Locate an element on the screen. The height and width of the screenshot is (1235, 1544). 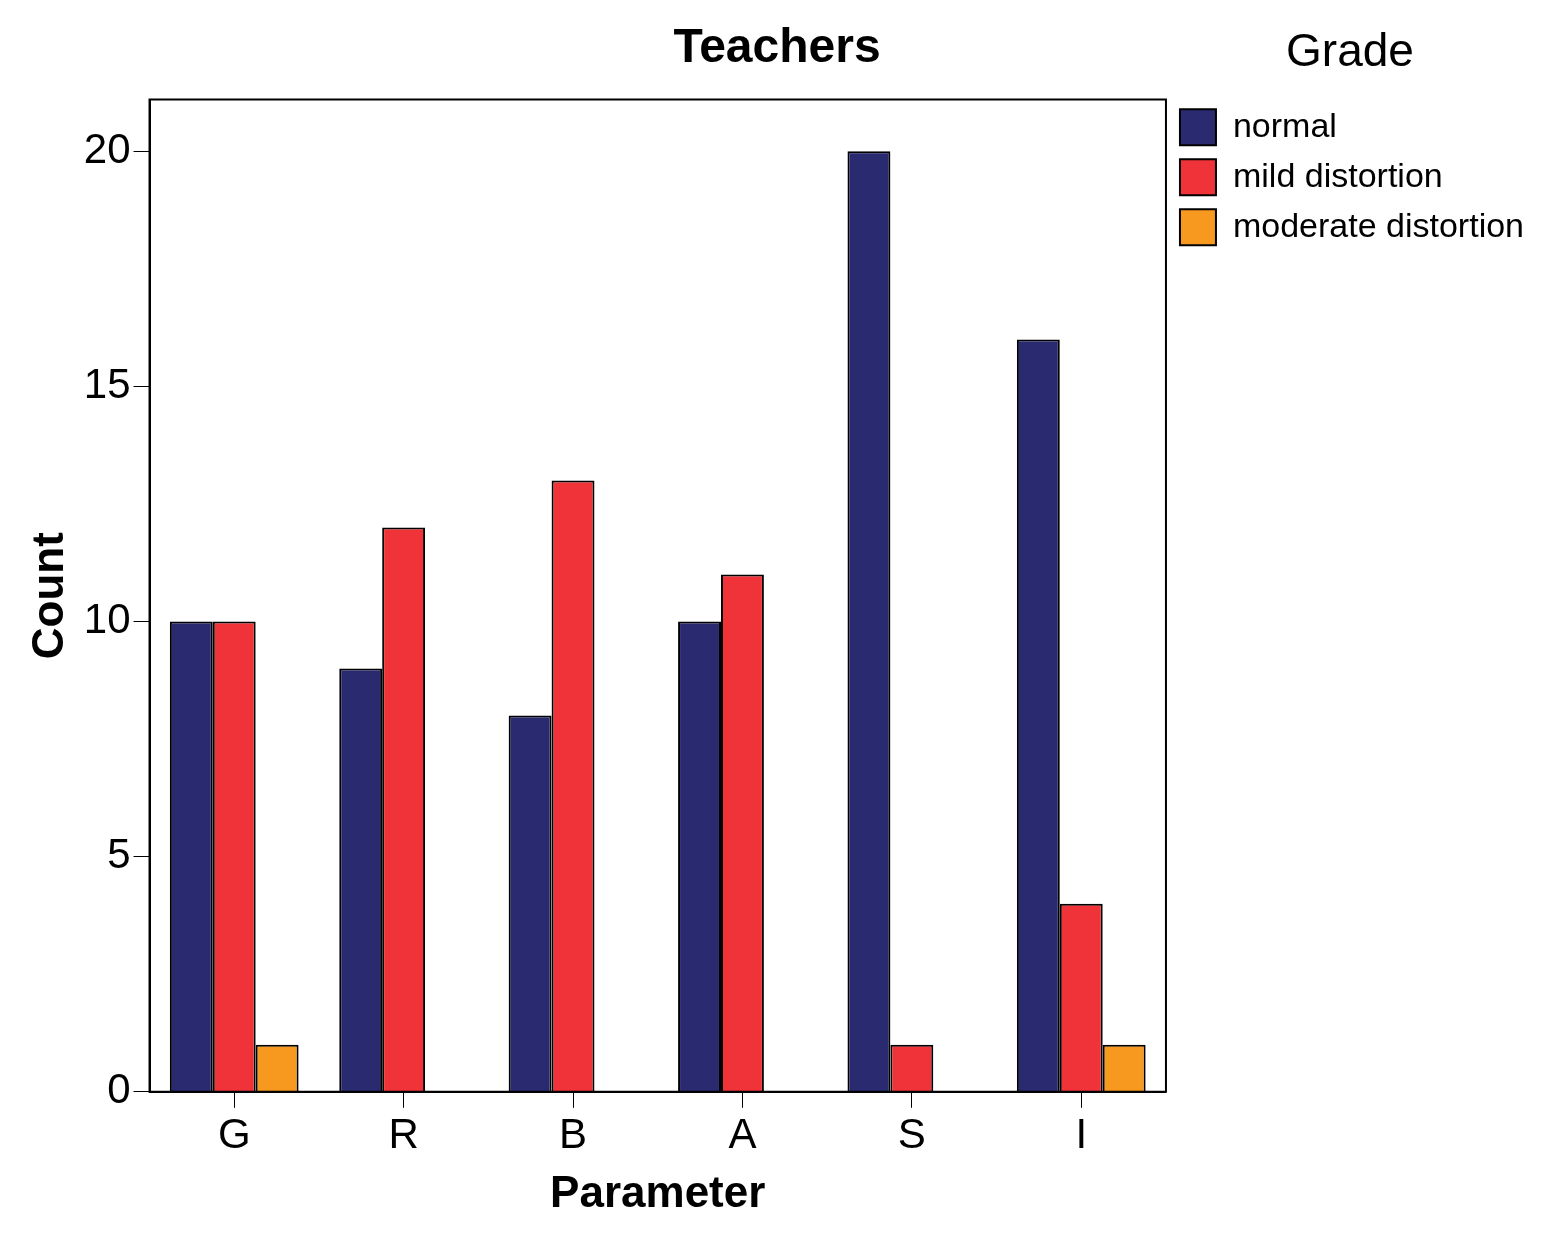
x-tick-label: G is located at coordinates (234, 1133).